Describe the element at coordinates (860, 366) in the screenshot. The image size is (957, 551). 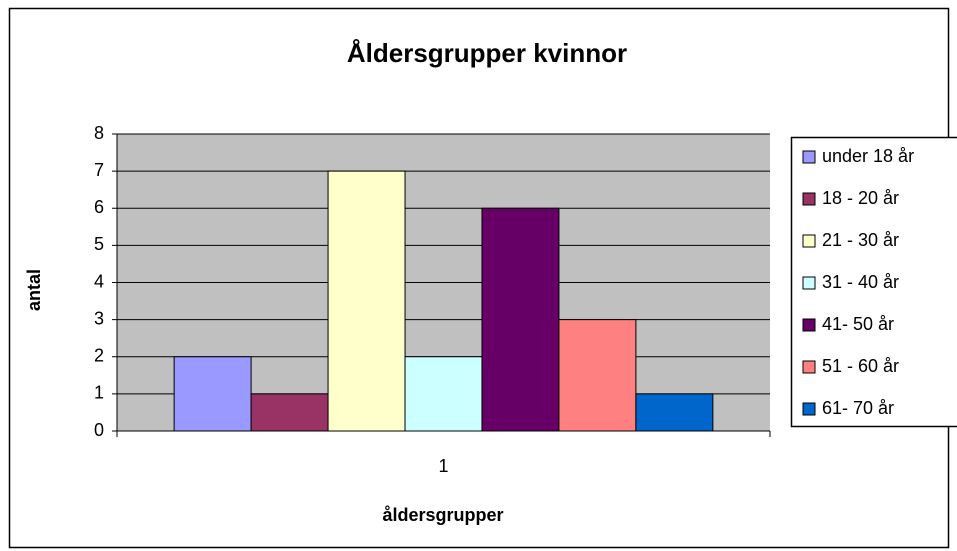
I see `legend-label: 51 - 60 år` at that location.